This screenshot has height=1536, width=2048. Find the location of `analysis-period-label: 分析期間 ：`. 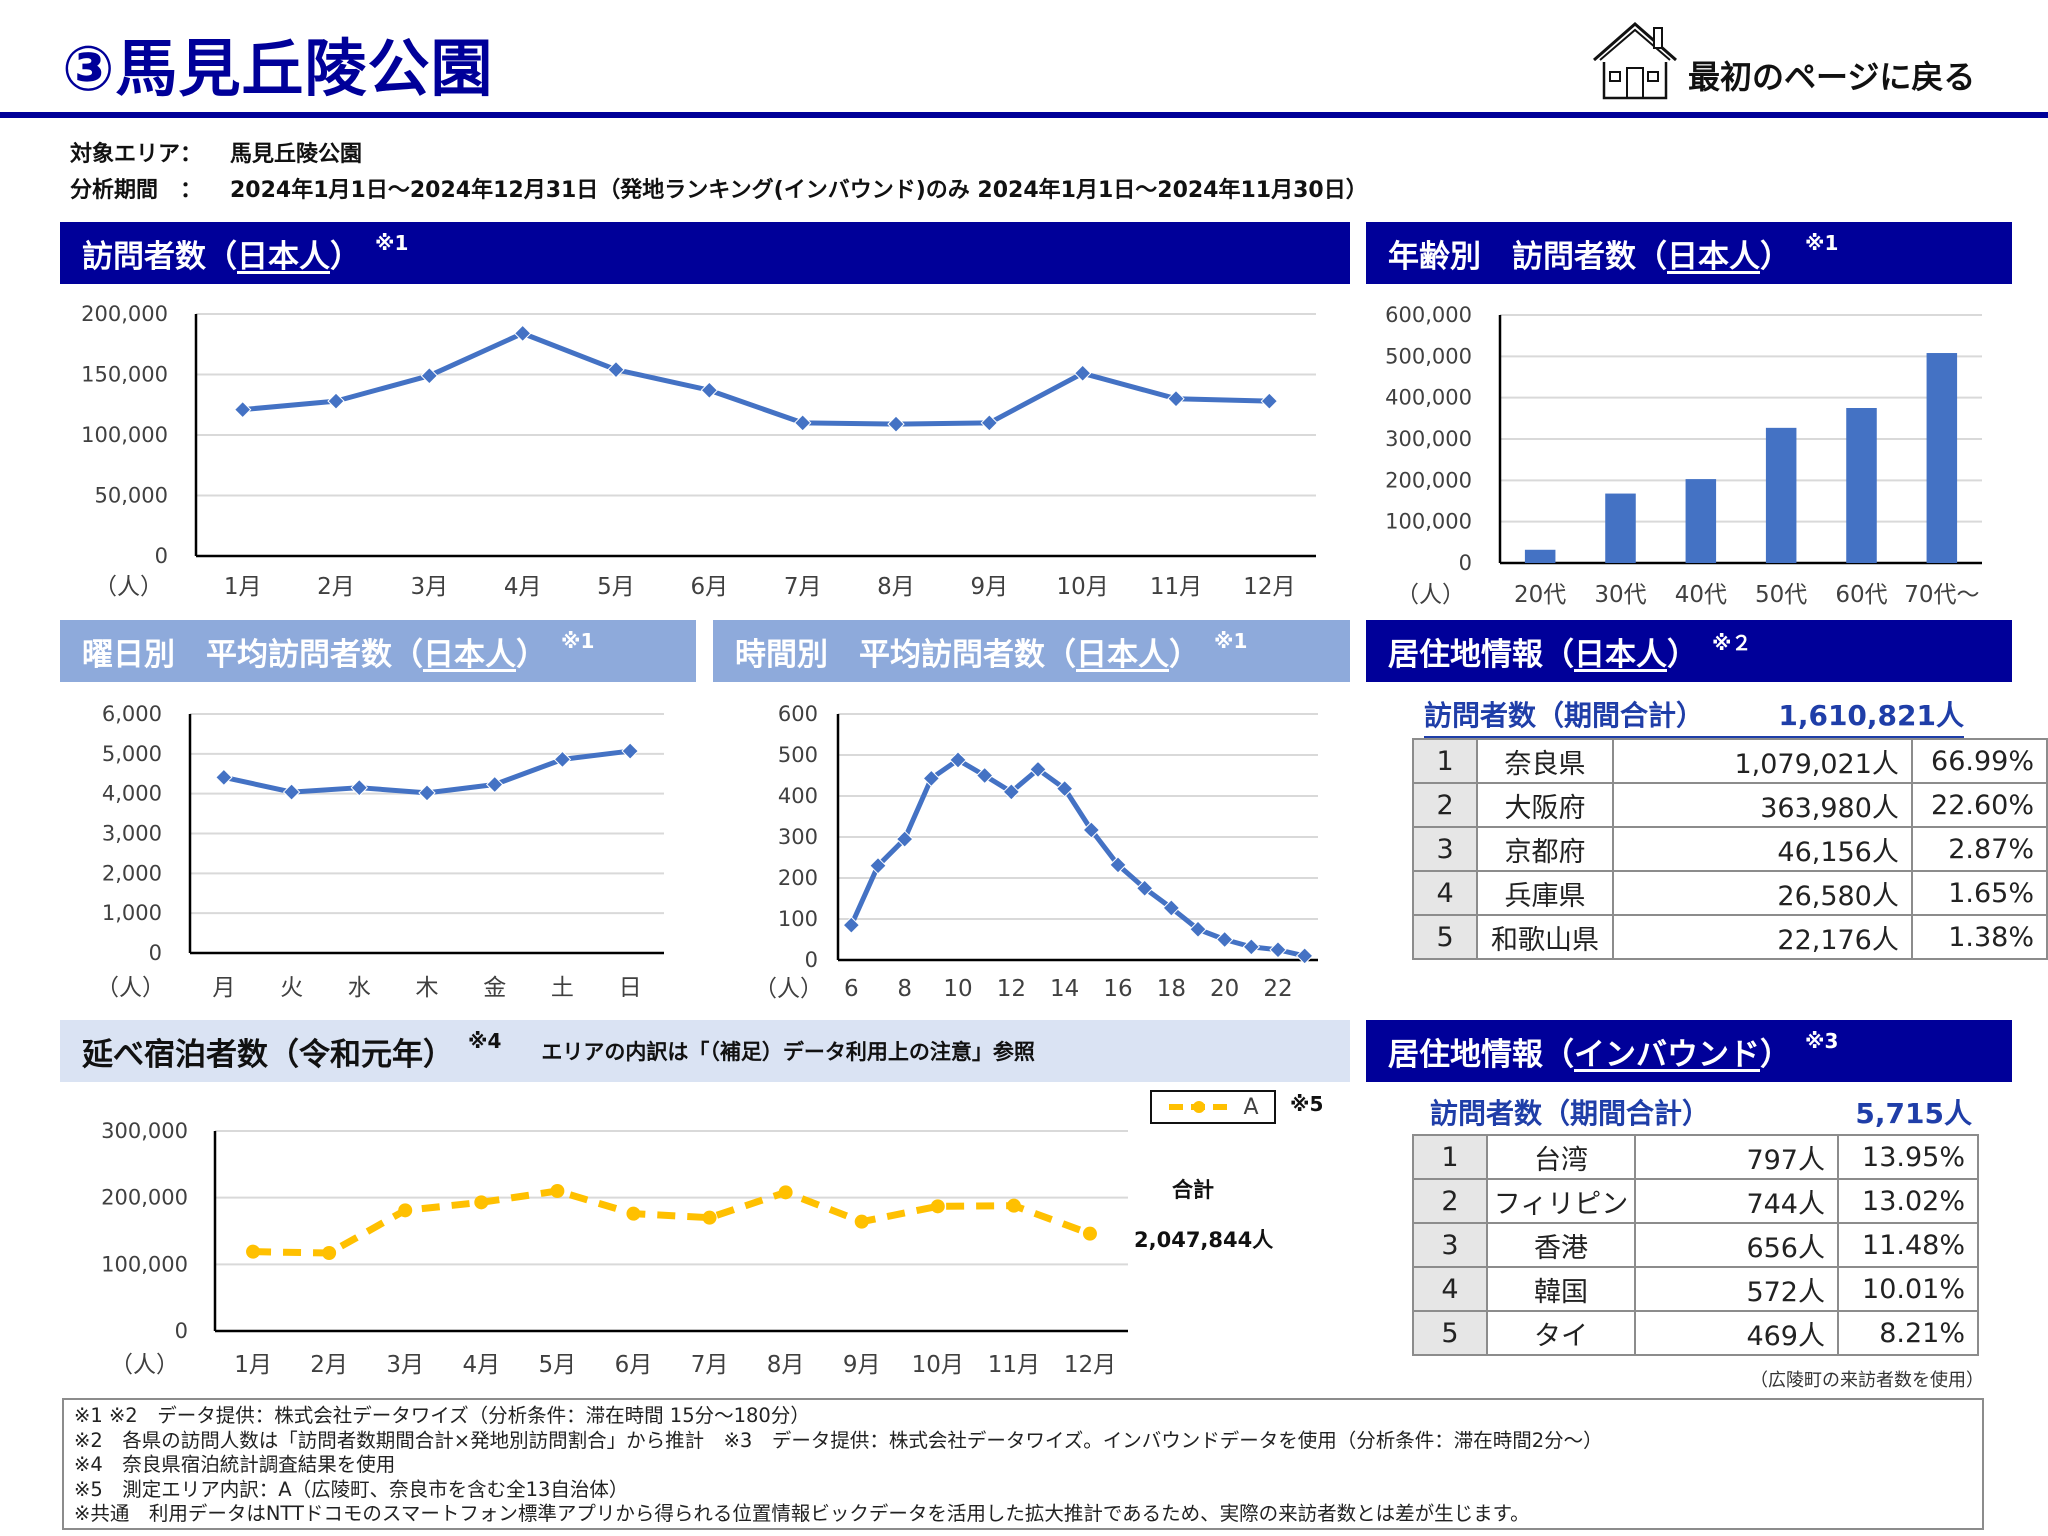

analysis-period-label: 分析期間 ： is located at coordinates (136, 190).